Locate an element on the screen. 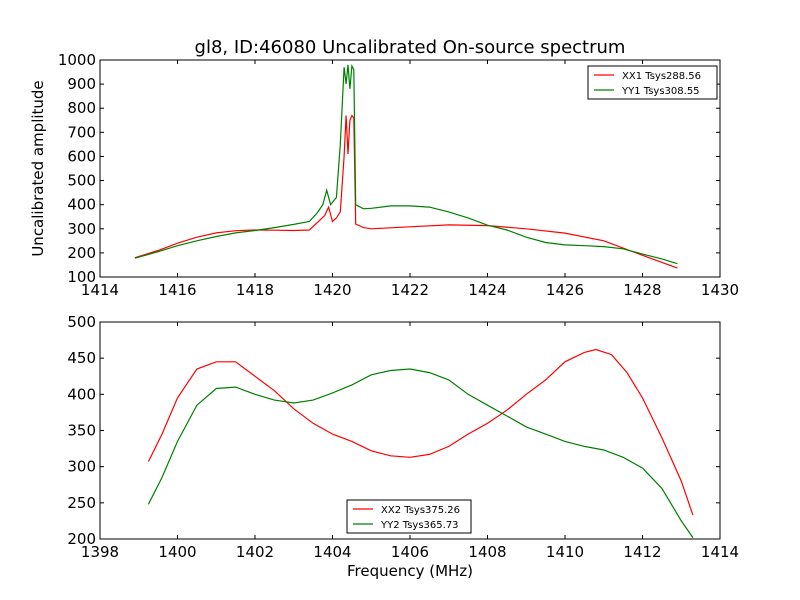 The image size is (800, 600). x-tick-label: 1424 is located at coordinates (487, 290).